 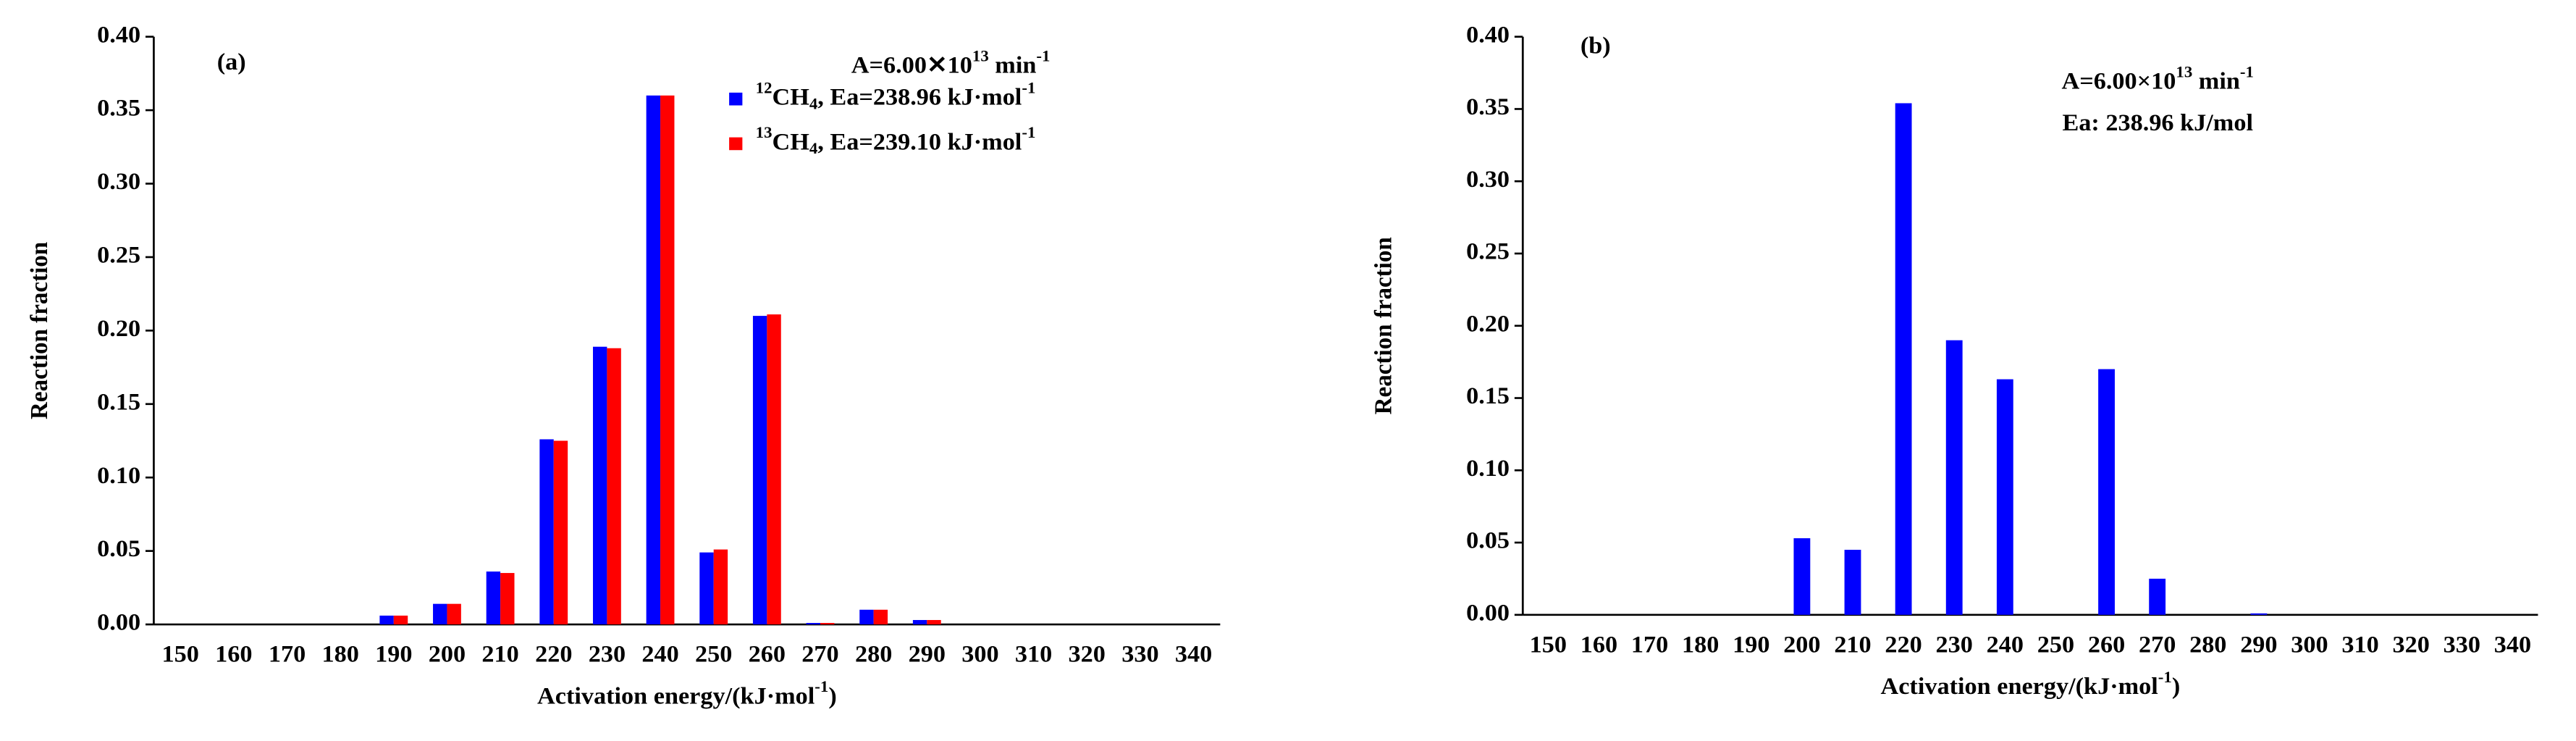 I want to click on legend-label: 13CH4, Ea=239.10 kJ·mol-1, so click(x=896, y=141).